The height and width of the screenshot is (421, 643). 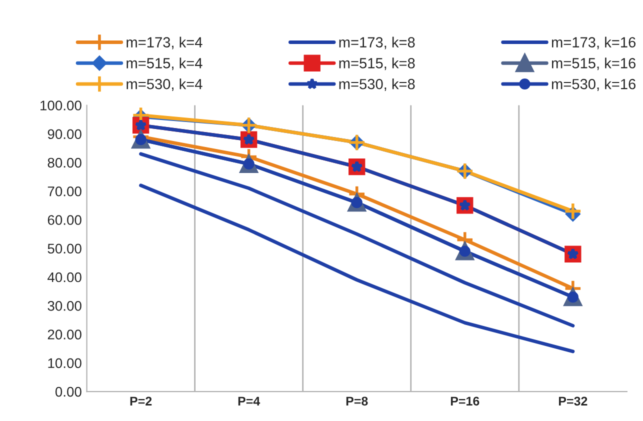 What do you see at coordinates (357, 401) in the screenshot?
I see `x-tick-label: P=8` at bounding box center [357, 401].